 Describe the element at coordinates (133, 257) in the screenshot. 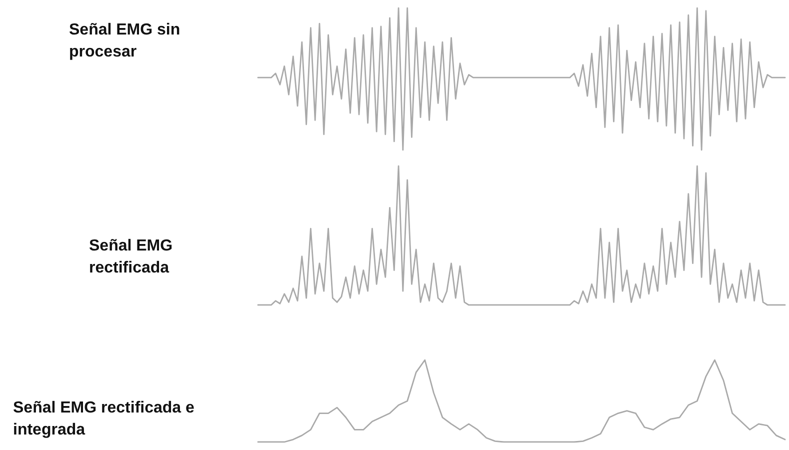

I see `text: Señal EMG rectificada` at that location.